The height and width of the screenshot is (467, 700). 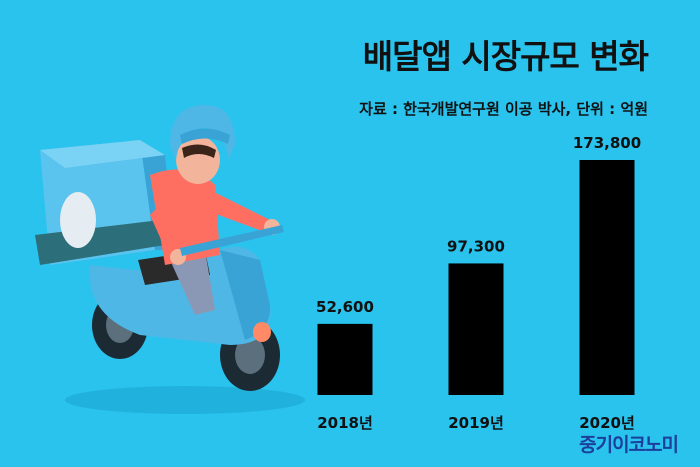 What do you see at coordinates (607, 423) in the screenshot?
I see `category-label-2: 2020년` at bounding box center [607, 423].